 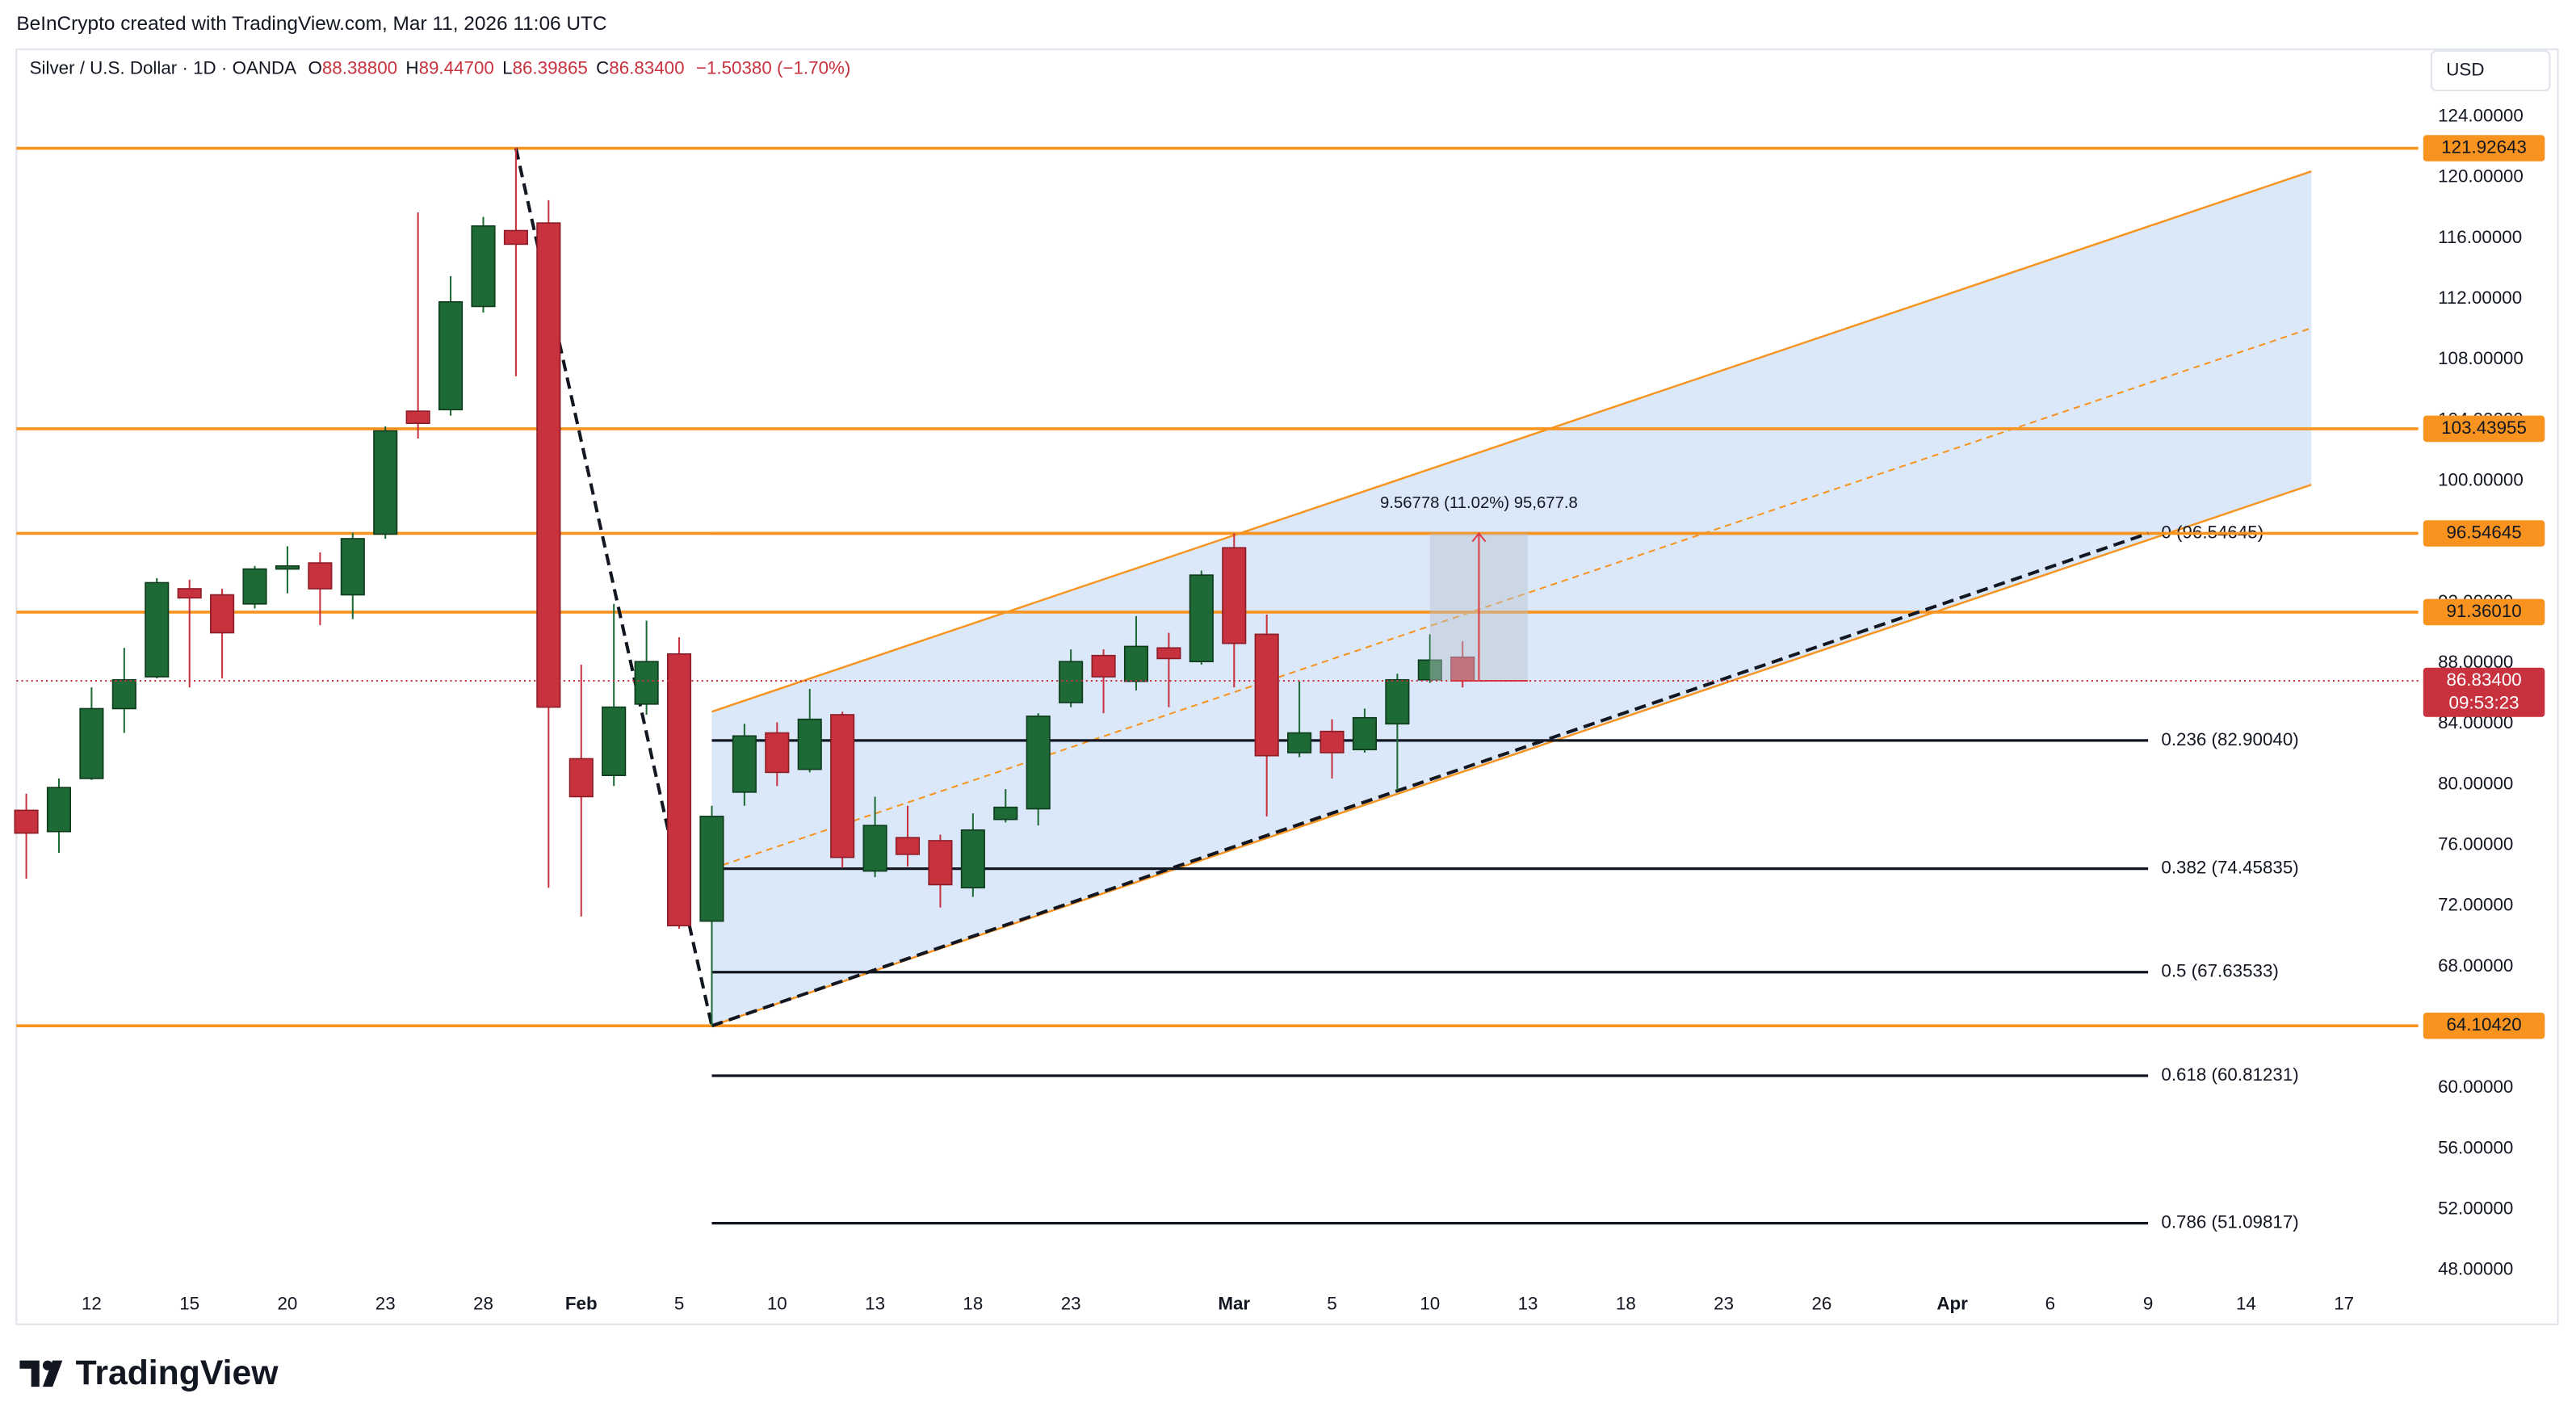 What do you see at coordinates (2475, 1147) in the screenshot?
I see `y-tick-label: 56.00000` at bounding box center [2475, 1147].